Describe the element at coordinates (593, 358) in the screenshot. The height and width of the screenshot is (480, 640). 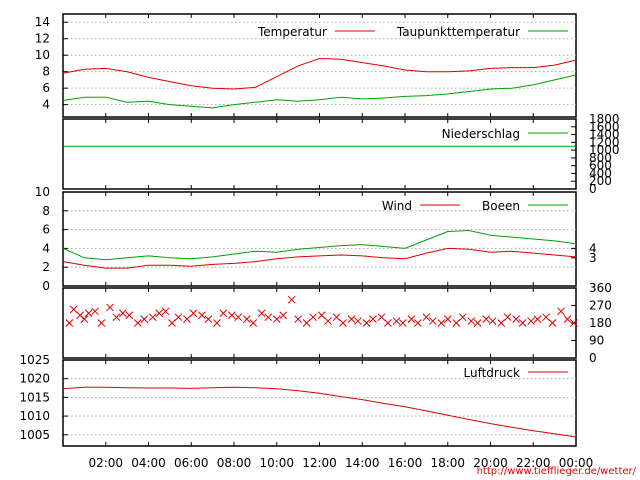
I see `panel-3-y-tick-label: 0` at that location.